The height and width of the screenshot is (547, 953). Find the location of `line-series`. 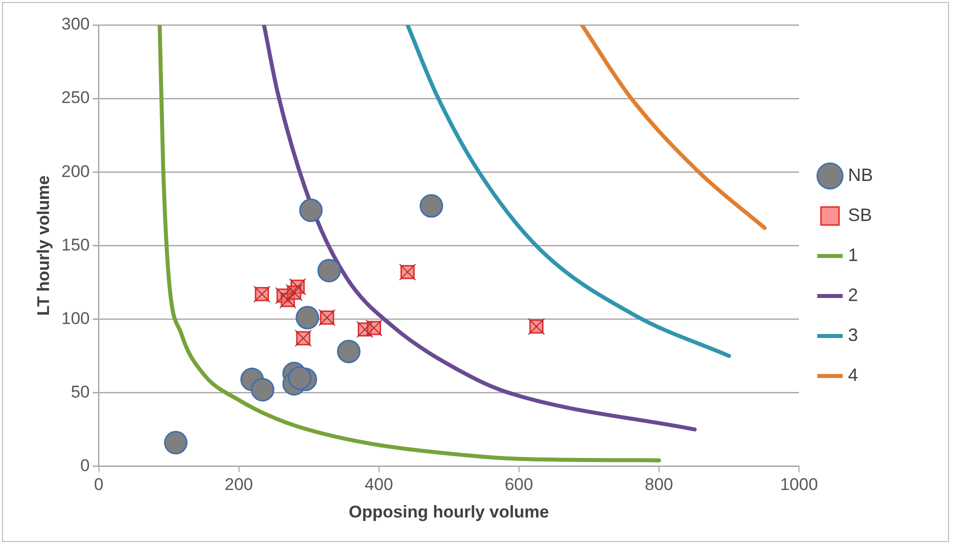

line-series is located at coordinates (673, 127).